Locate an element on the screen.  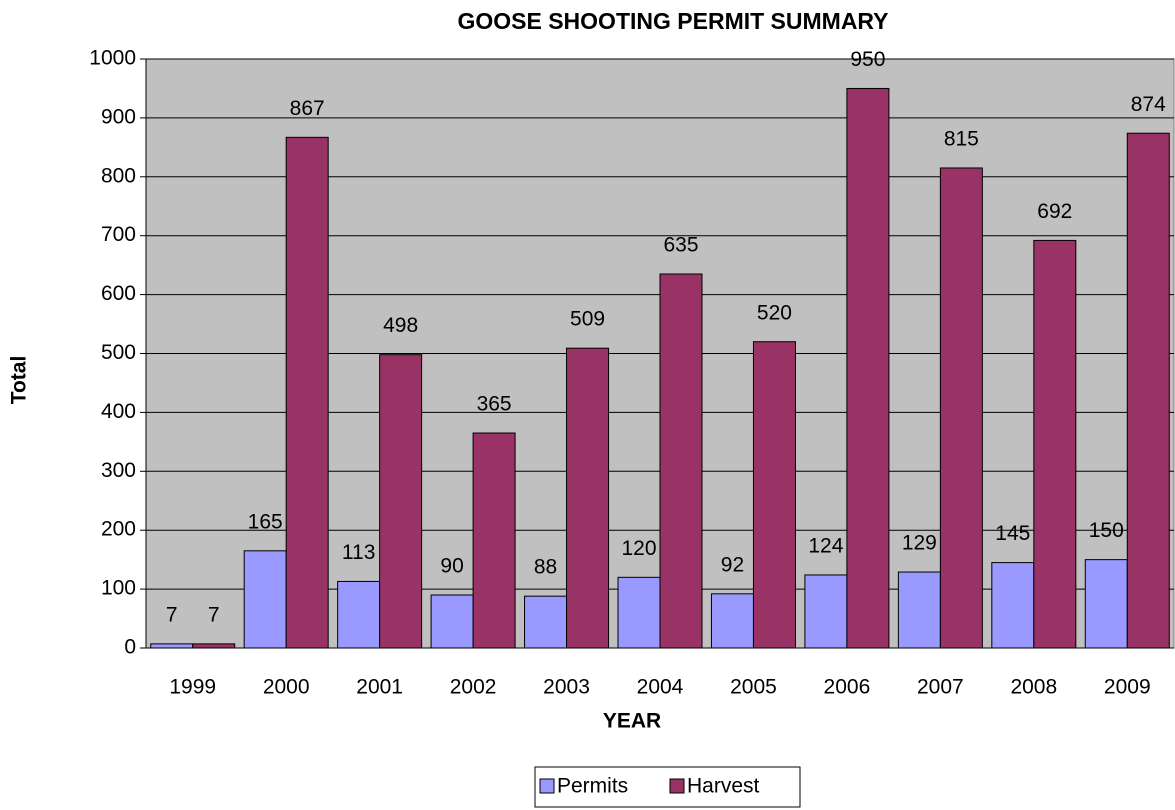
data-label: 815 is located at coordinates (961, 139).